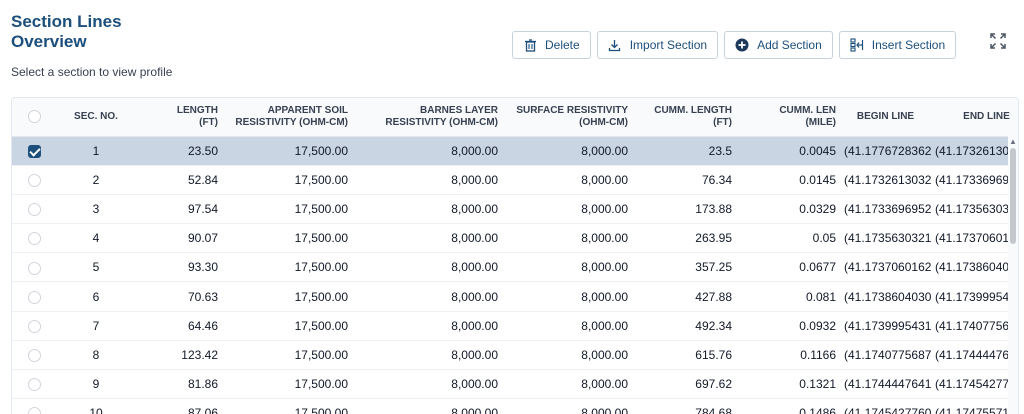  What do you see at coordinates (817, 267) in the screenshot?
I see `cell-cumm-len-mile: 0.0677` at bounding box center [817, 267].